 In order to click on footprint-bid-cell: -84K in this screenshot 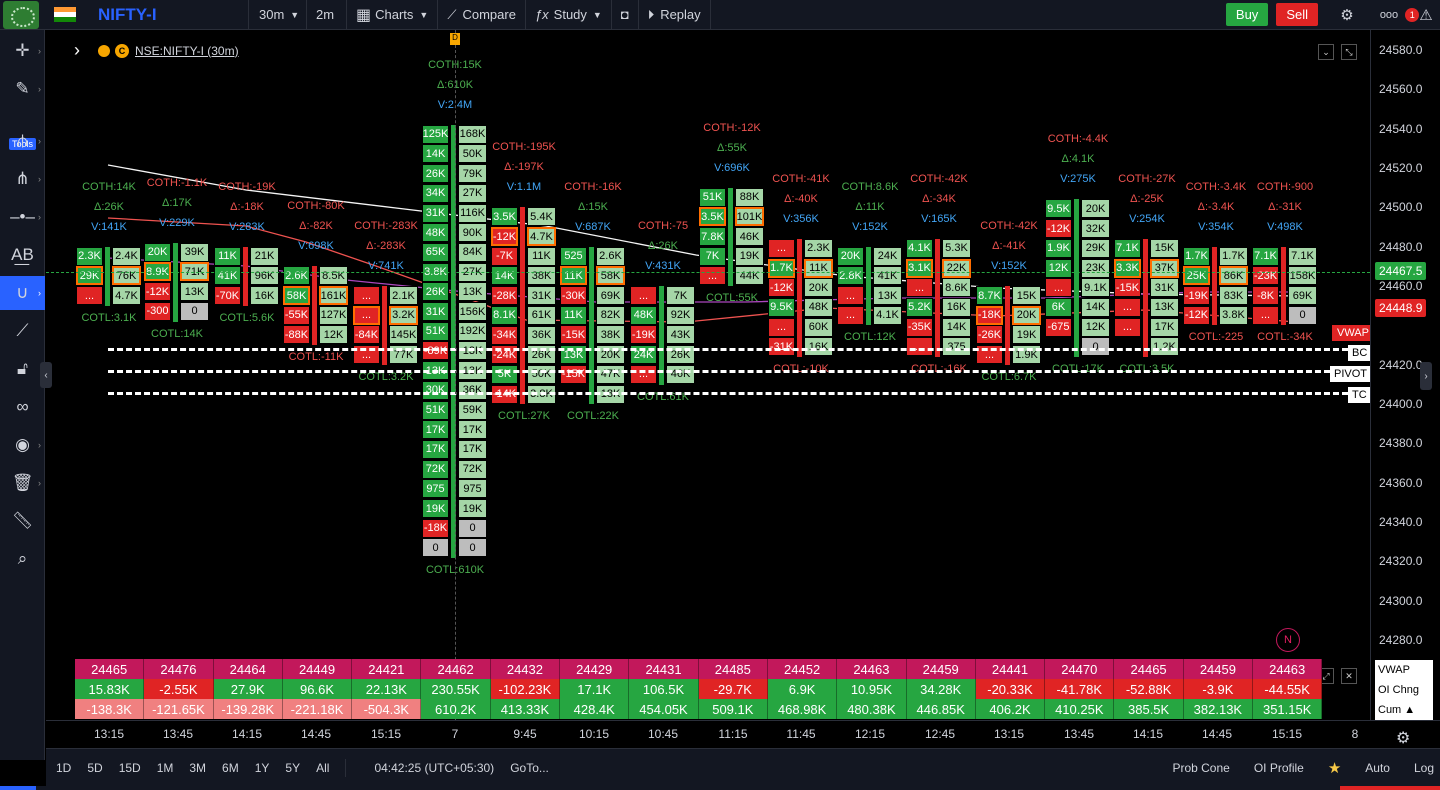, I will do `click(366, 335)`.